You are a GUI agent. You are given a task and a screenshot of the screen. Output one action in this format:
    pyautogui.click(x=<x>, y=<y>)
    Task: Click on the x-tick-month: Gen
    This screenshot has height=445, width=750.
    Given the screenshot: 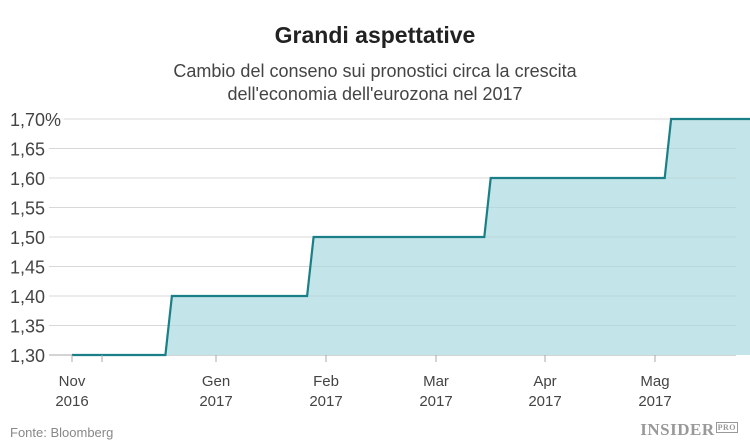 What is the action you would take?
    pyautogui.click(x=216, y=381)
    